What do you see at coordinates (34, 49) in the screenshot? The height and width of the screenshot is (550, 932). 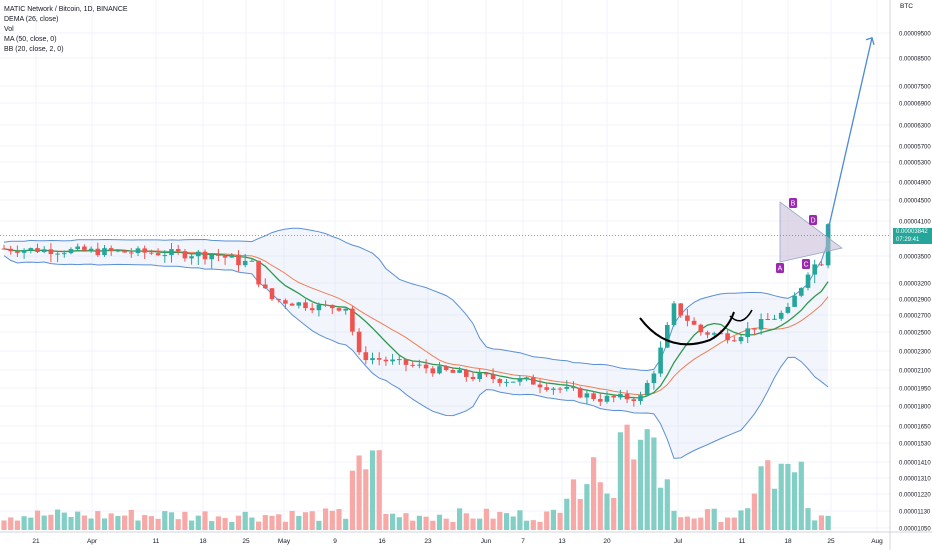 I see `legend-bb: BB (20, close, 2, 0)` at bounding box center [34, 49].